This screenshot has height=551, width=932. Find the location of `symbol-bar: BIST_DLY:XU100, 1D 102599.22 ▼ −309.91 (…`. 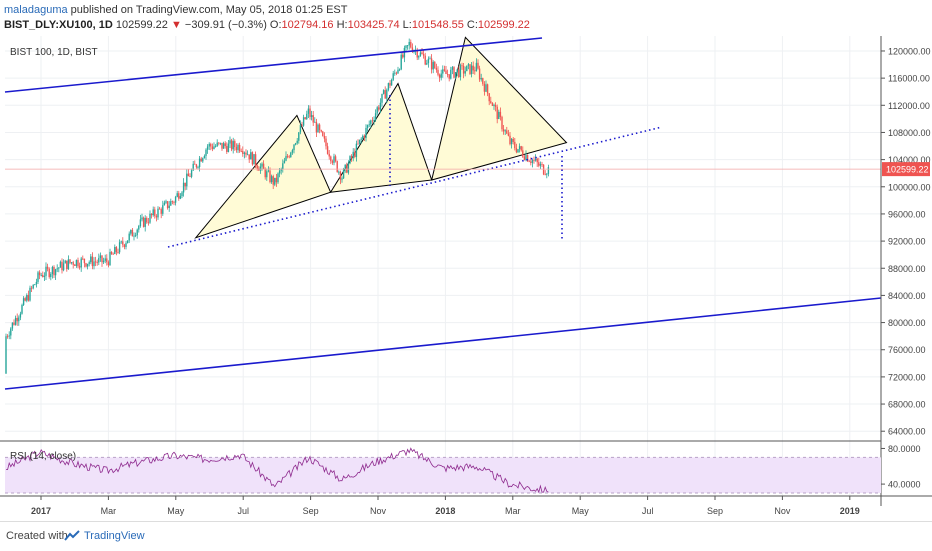

symbol-bar: BIST_DLY:XU100, 1D 102599.22 ▼ −309.91 (… is located at coordinates (267, 25).